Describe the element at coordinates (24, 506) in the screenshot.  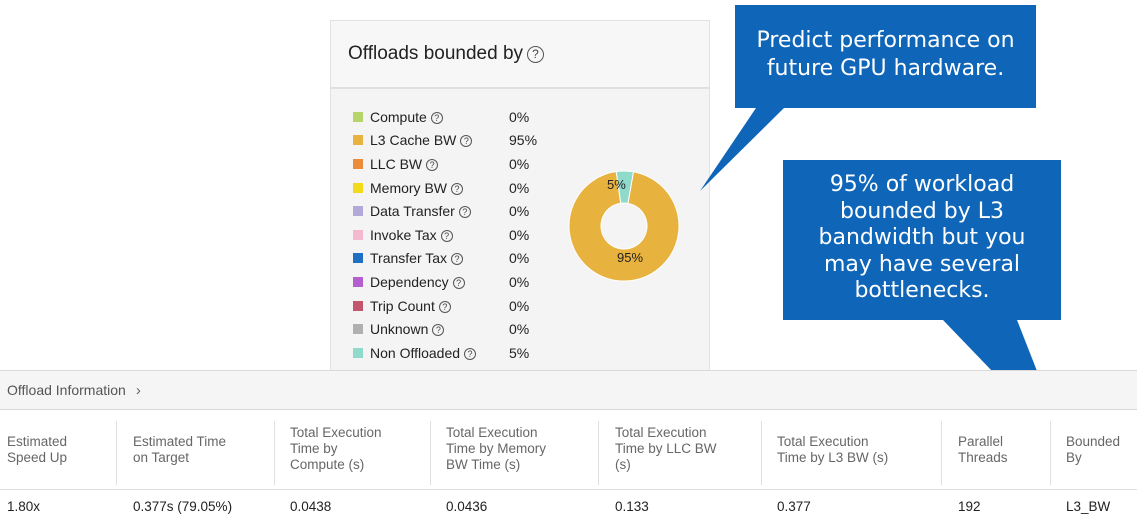
I see `cell-estimated-speed-up: 1.80x` at that location.